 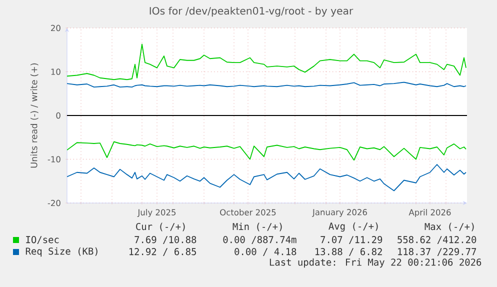 What do you see at coordinates (449, 227) in the screenshot?
I see `text: Max (-/+)` at bounding box center [449, 227].